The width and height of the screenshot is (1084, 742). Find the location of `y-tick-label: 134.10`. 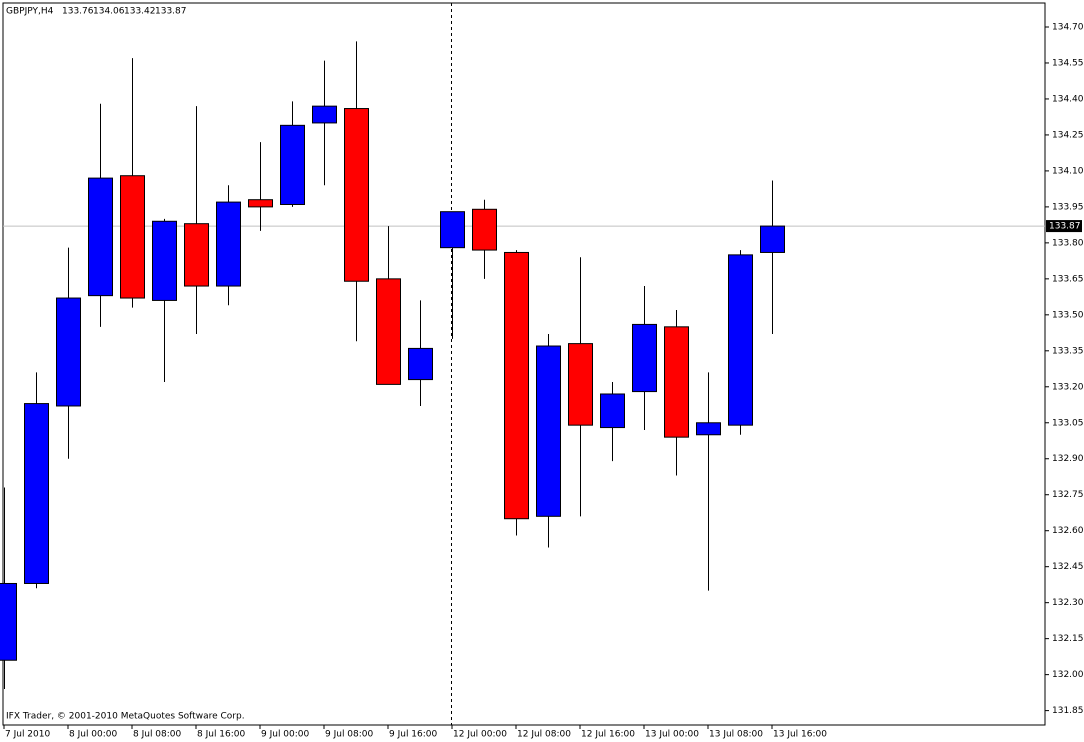

y-tick-label: 134.10 is located at coordinates (1068, 171).